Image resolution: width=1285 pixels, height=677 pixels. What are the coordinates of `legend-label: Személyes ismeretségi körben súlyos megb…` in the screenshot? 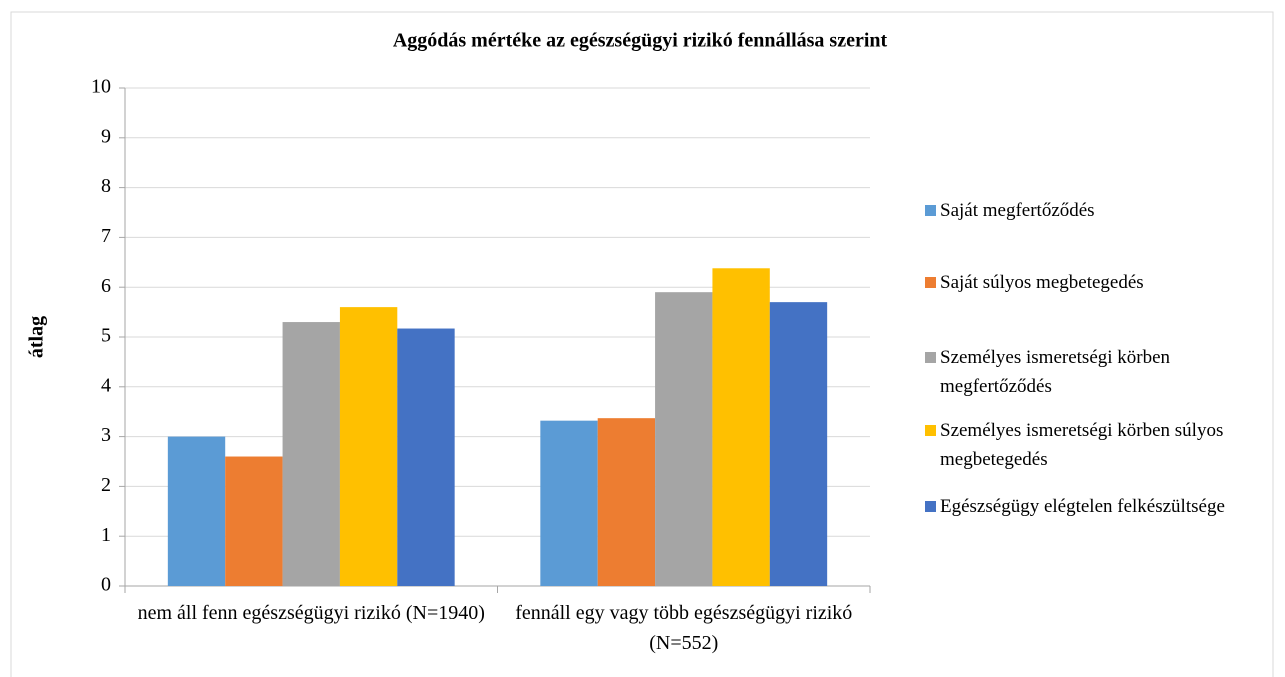 It's located at (1082, 445).